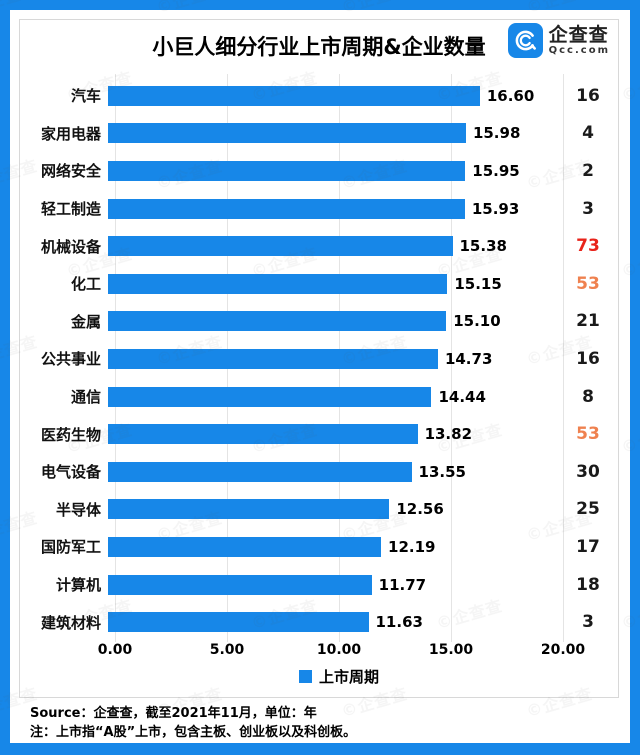  Describe the element at coordinates (412, 546) in the screenshot. I see `value-label: 12.19` at that location.